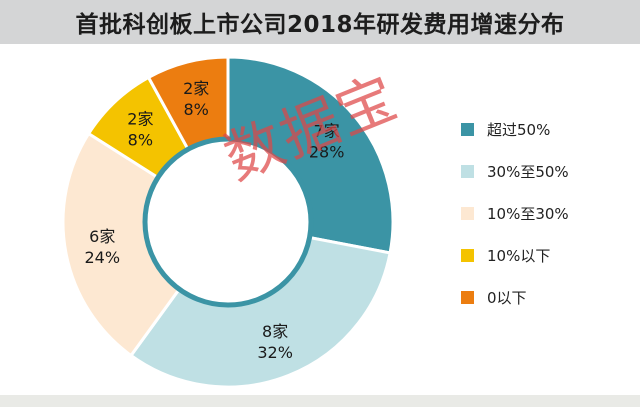 The image size is (640, 407). What do you see at coordinates (518, 256) in the screenshot?
I see `legend-label: 10%以下` at bounding box center [518, 256].